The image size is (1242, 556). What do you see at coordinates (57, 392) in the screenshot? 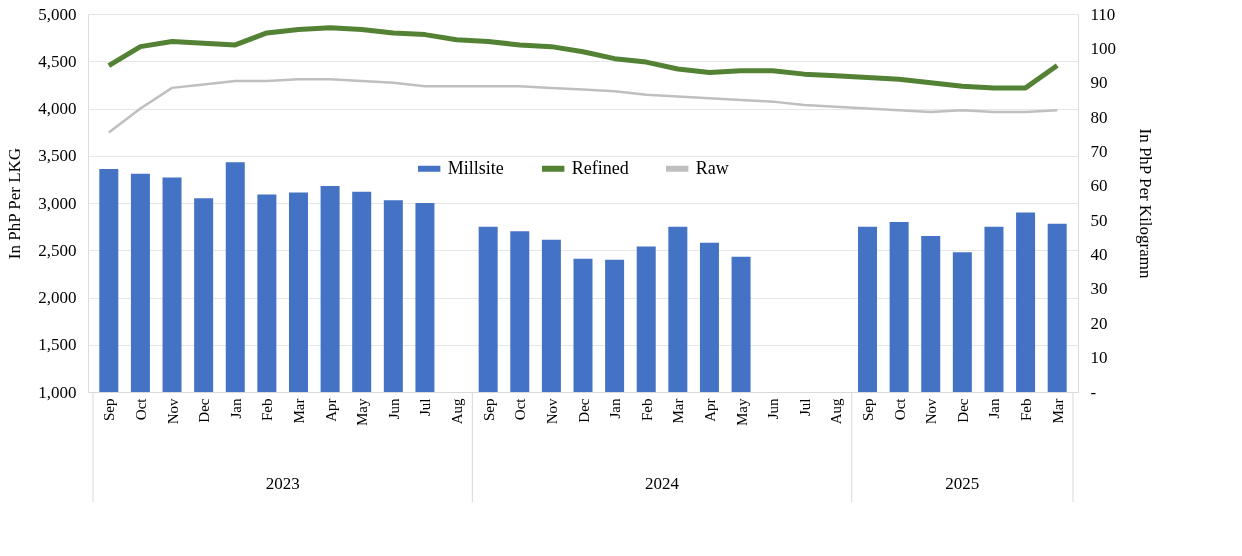
I see `y-tick-label: 1,000` at bounding box center [57, 392].